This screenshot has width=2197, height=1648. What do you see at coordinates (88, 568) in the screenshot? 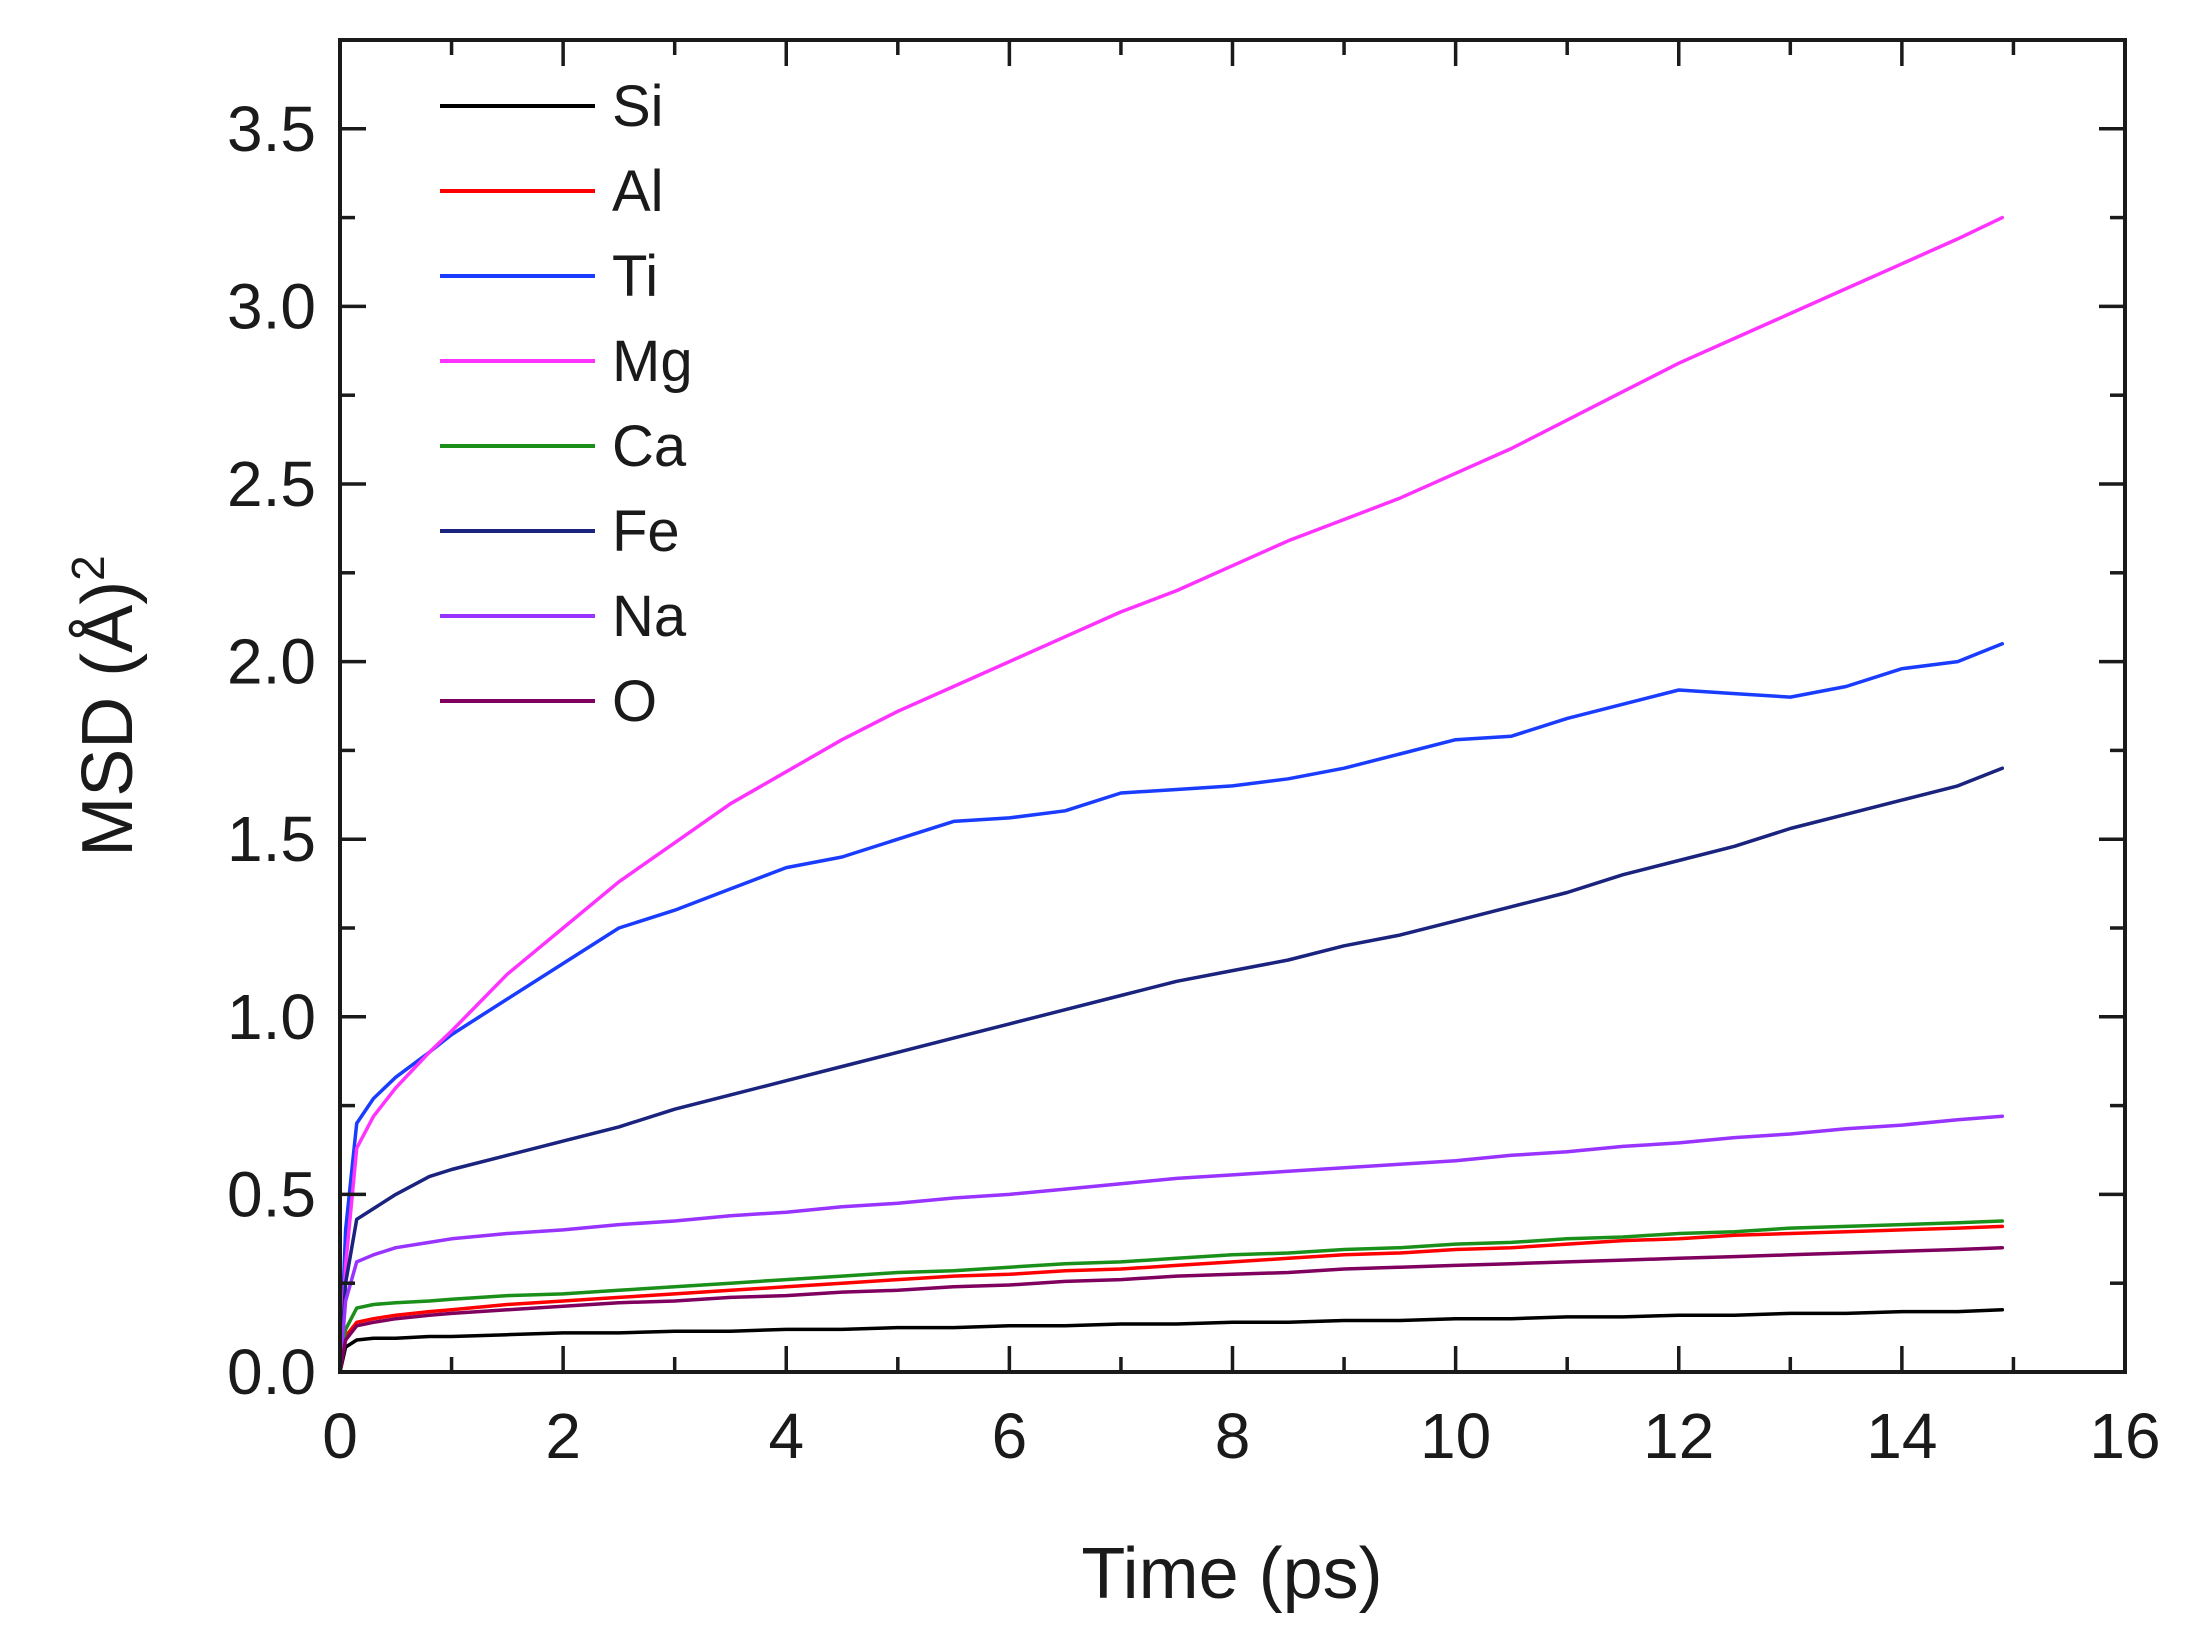
I see `y-axis-title-superscript: 2` at bounding box center [88, 568].